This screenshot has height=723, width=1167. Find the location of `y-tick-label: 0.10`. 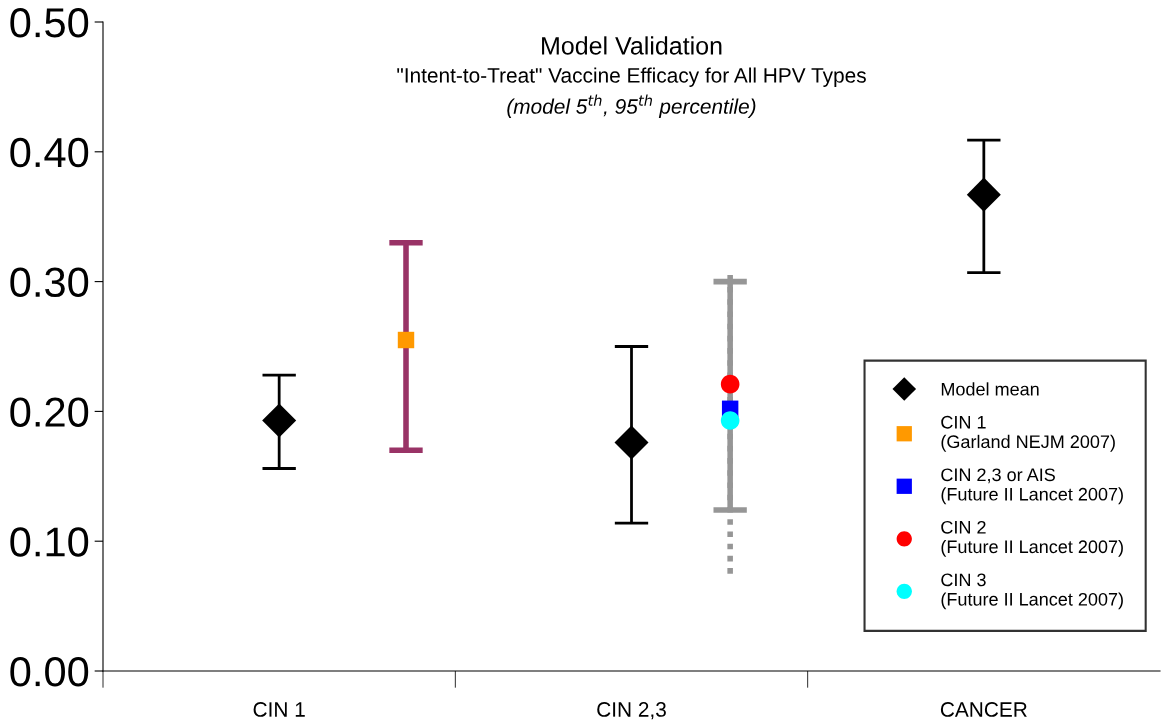

y-tick-label: 0.10 is located at coordinates (49, 542).